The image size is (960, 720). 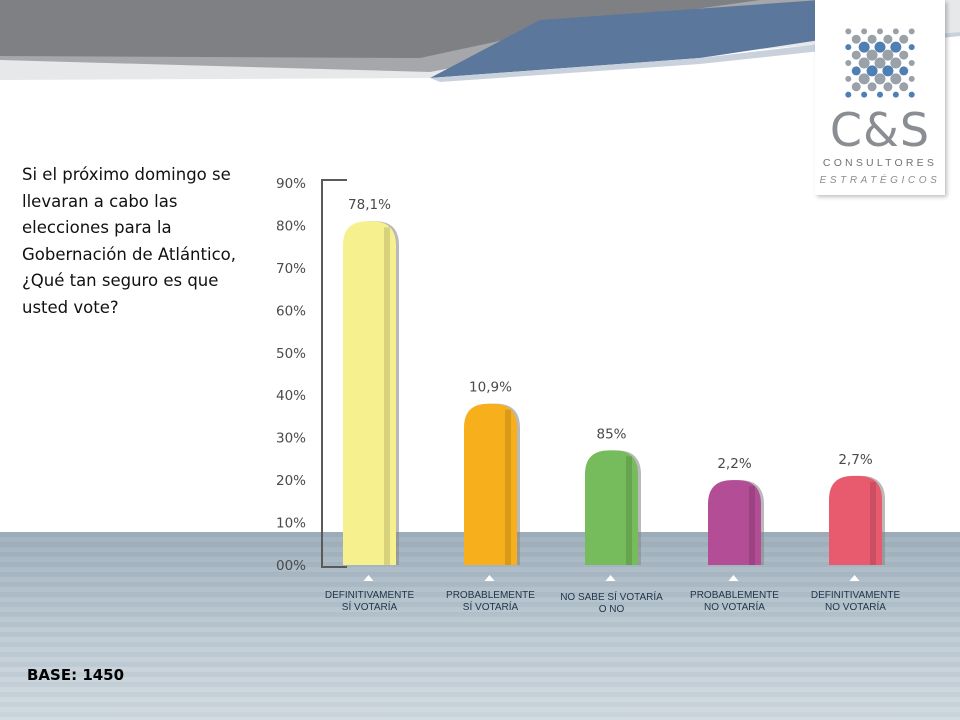 What do you see at coordinates (291, 269) in the screenshot?
I see `y-tick-label: 70%` at bounding box center [291, 269].